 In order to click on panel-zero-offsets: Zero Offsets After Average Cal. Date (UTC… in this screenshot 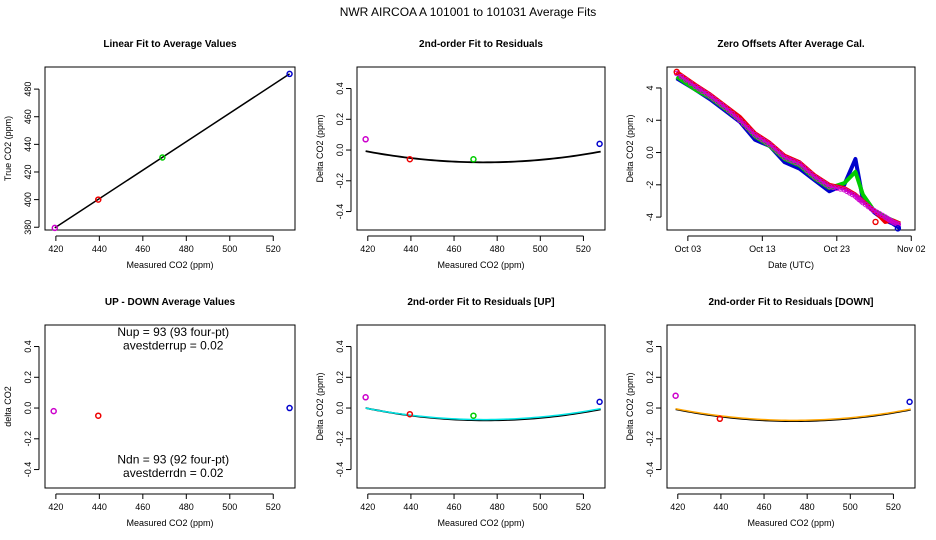, I will do `click(775, 154)`.